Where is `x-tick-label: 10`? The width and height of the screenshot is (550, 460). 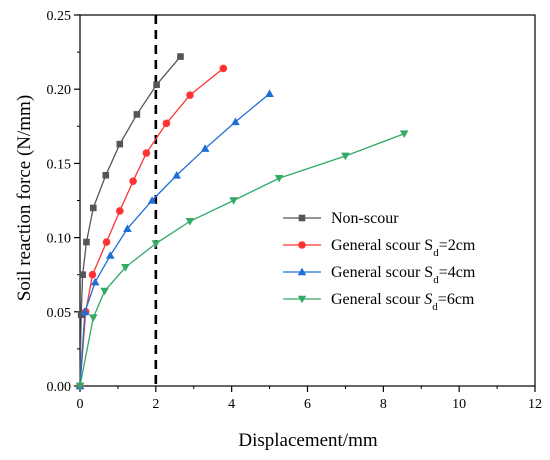 x-tick-label: 10 is located at coordinates (459, 404).